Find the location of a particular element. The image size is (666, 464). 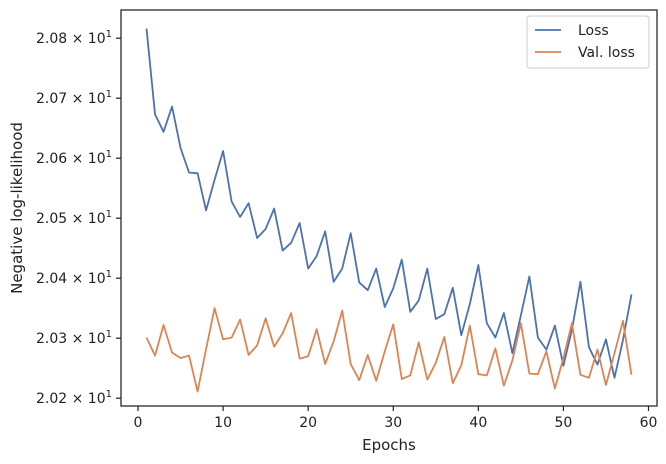

x-tick-label: 0 is located at coordinates (138, 423).